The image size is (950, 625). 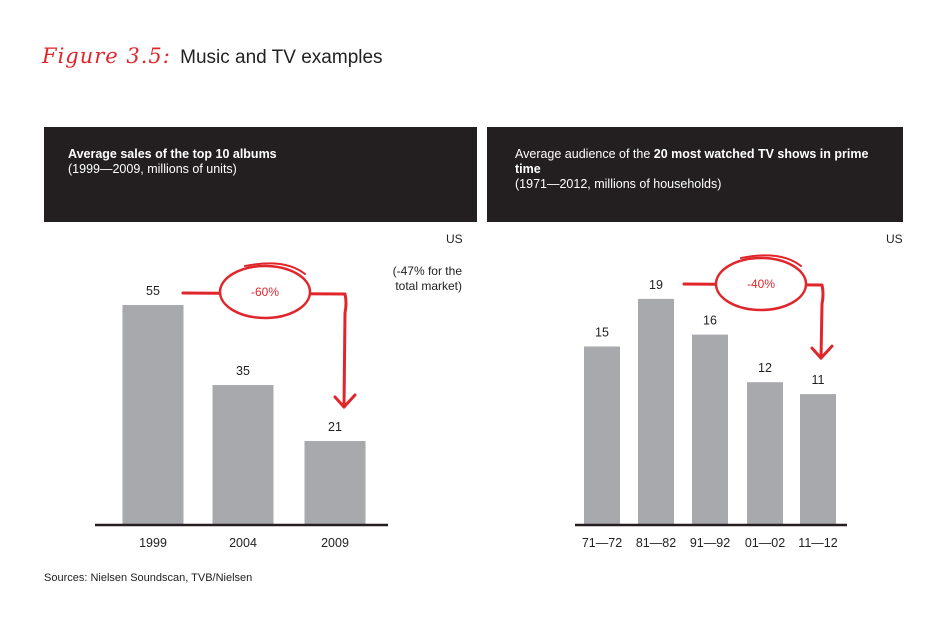 I want to click on market-note-line1: (-47% for the, so click(x=427, y=271).